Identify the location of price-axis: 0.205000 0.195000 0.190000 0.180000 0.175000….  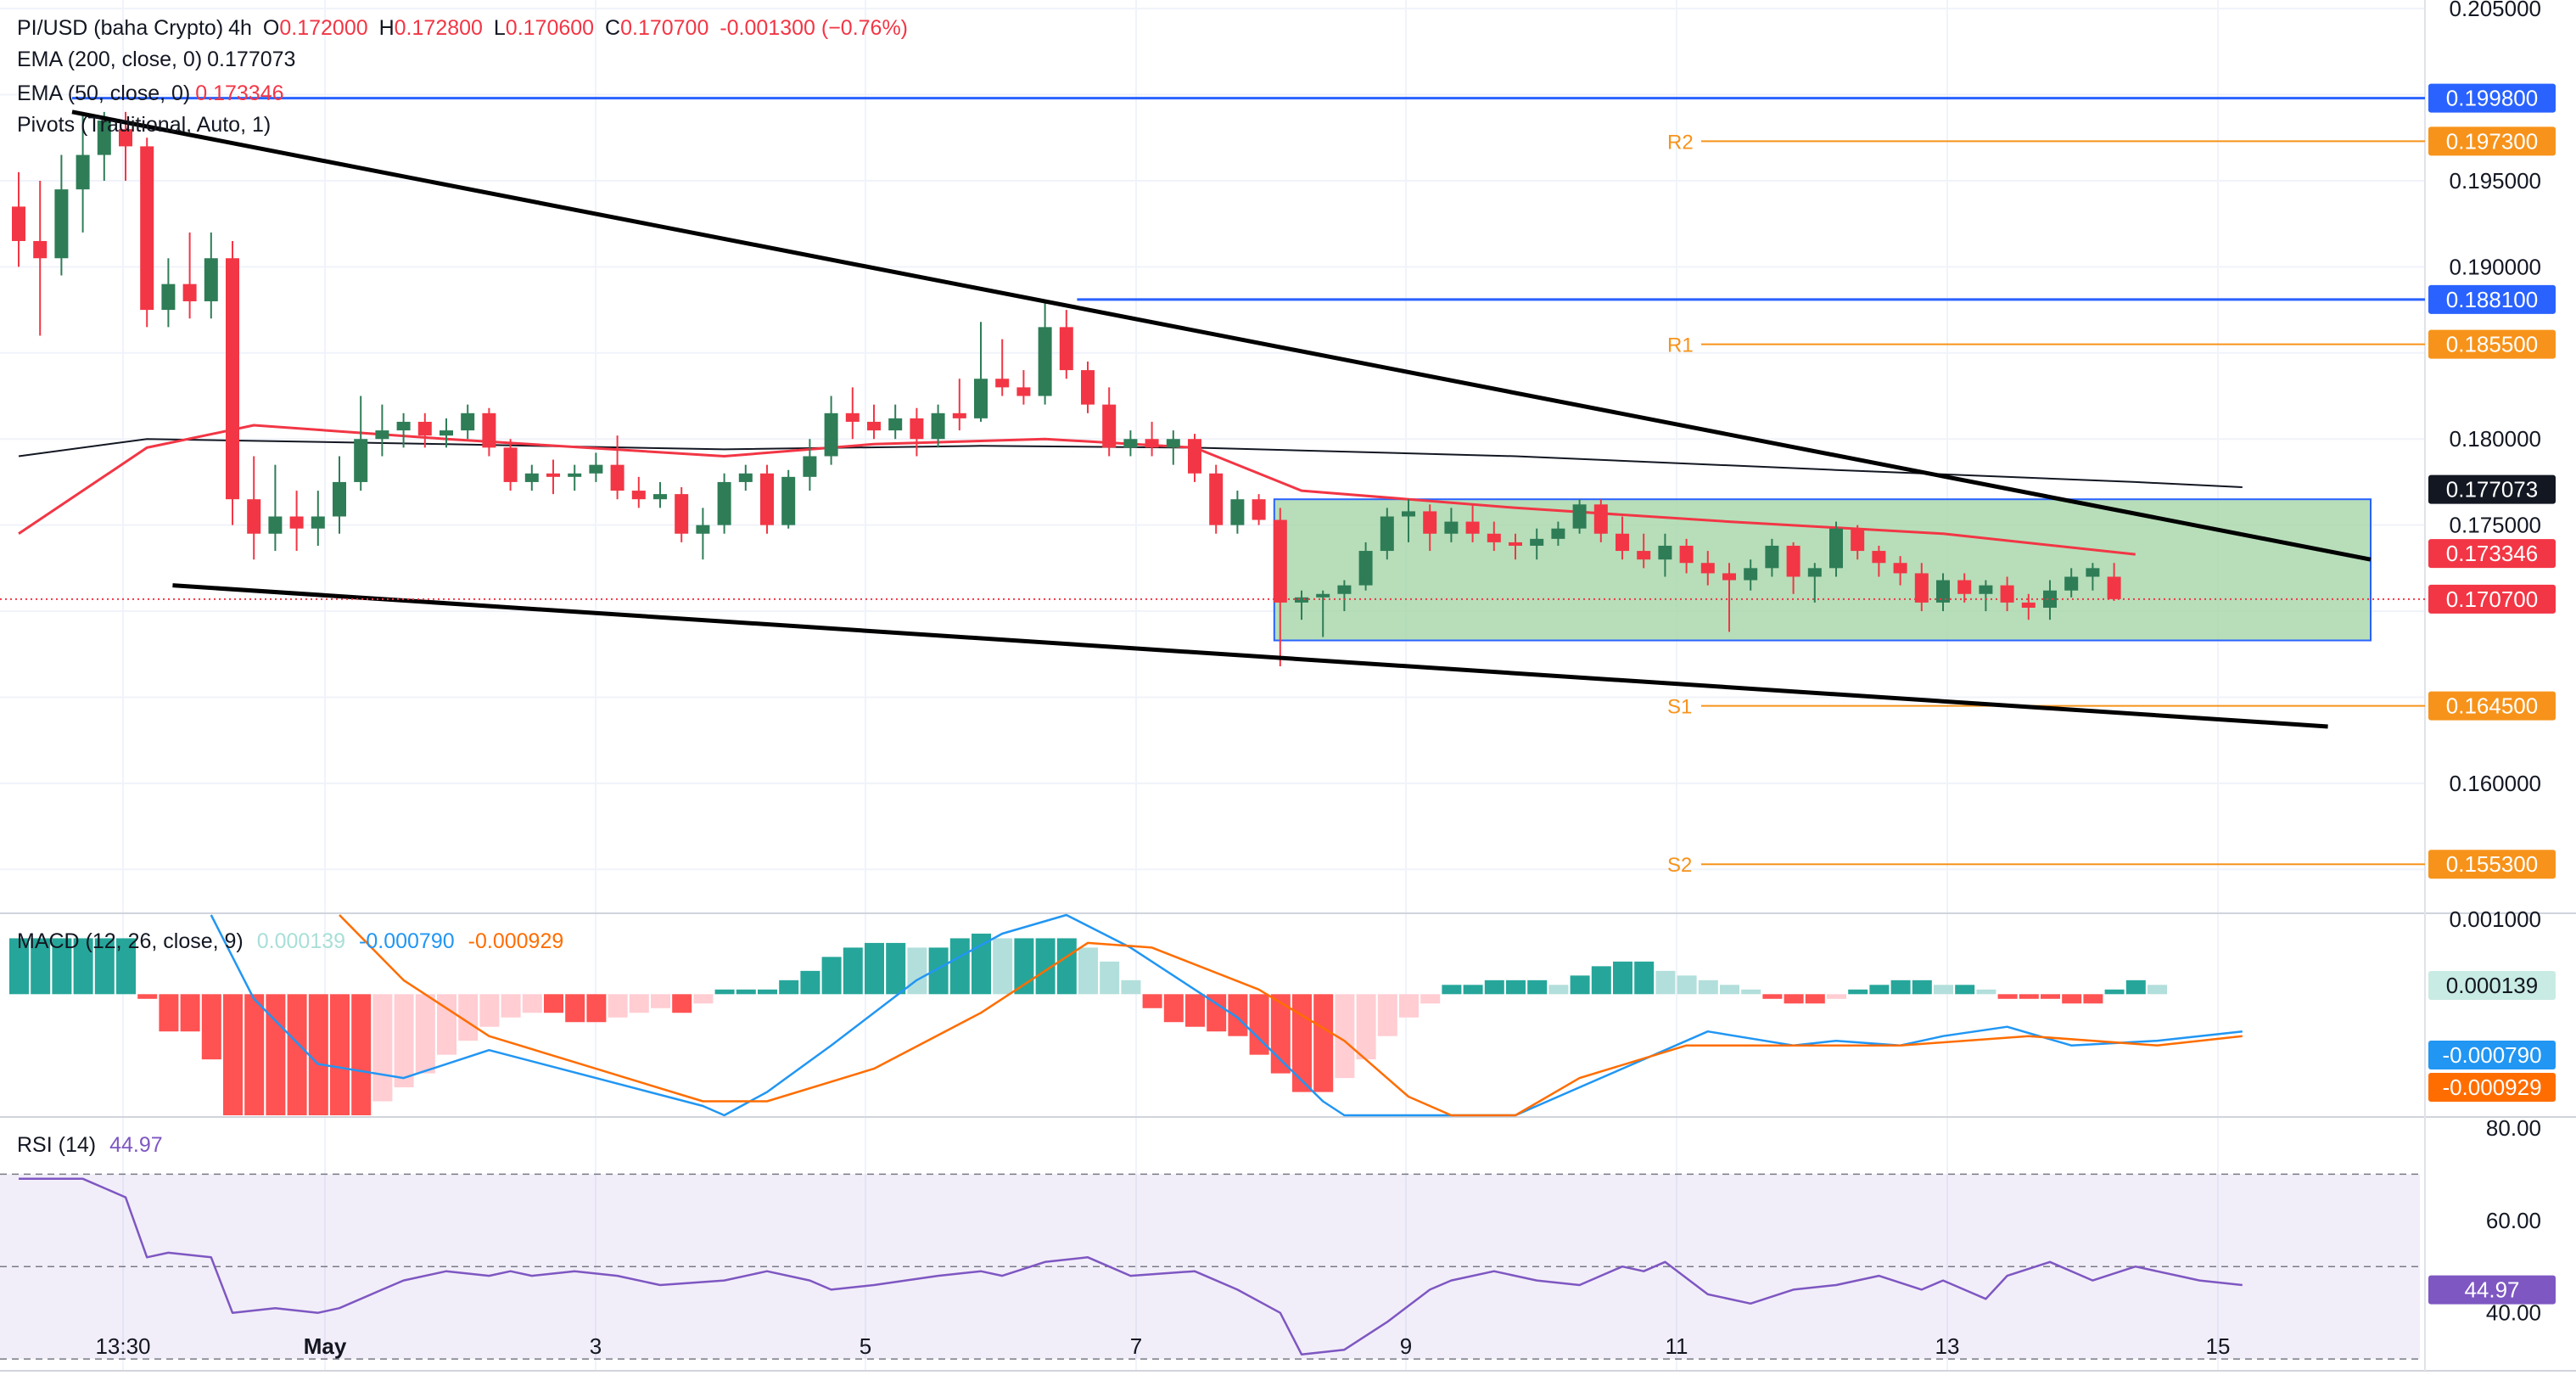
(2492, 663).